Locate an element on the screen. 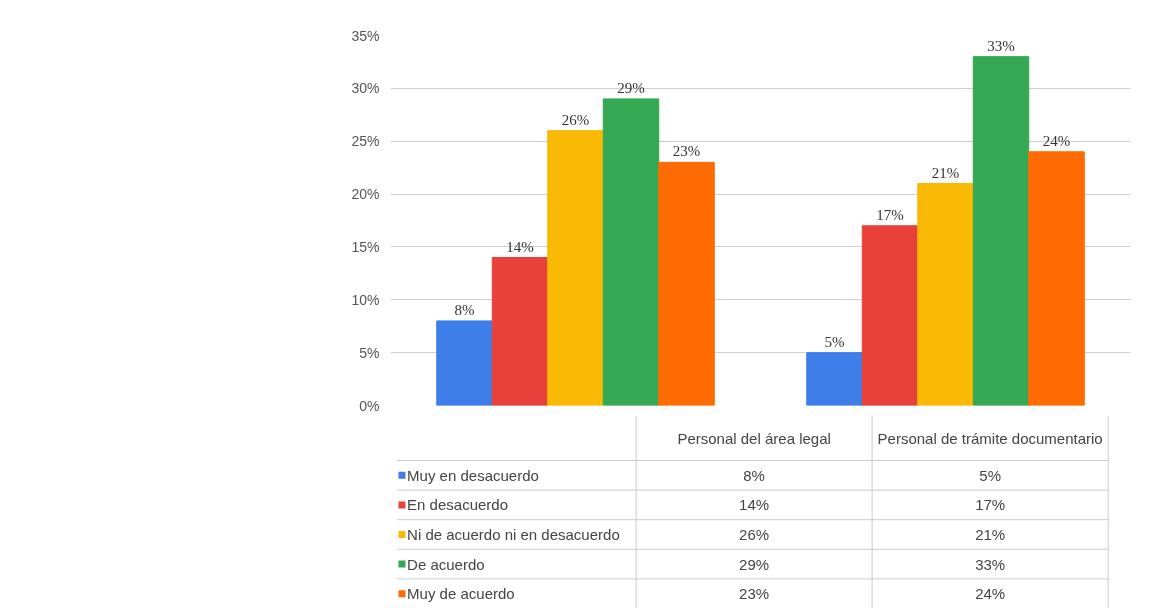 The height and width of the screenshot is (608, 1160). y-tick-label: 20% is located at coordinates (365, 194).